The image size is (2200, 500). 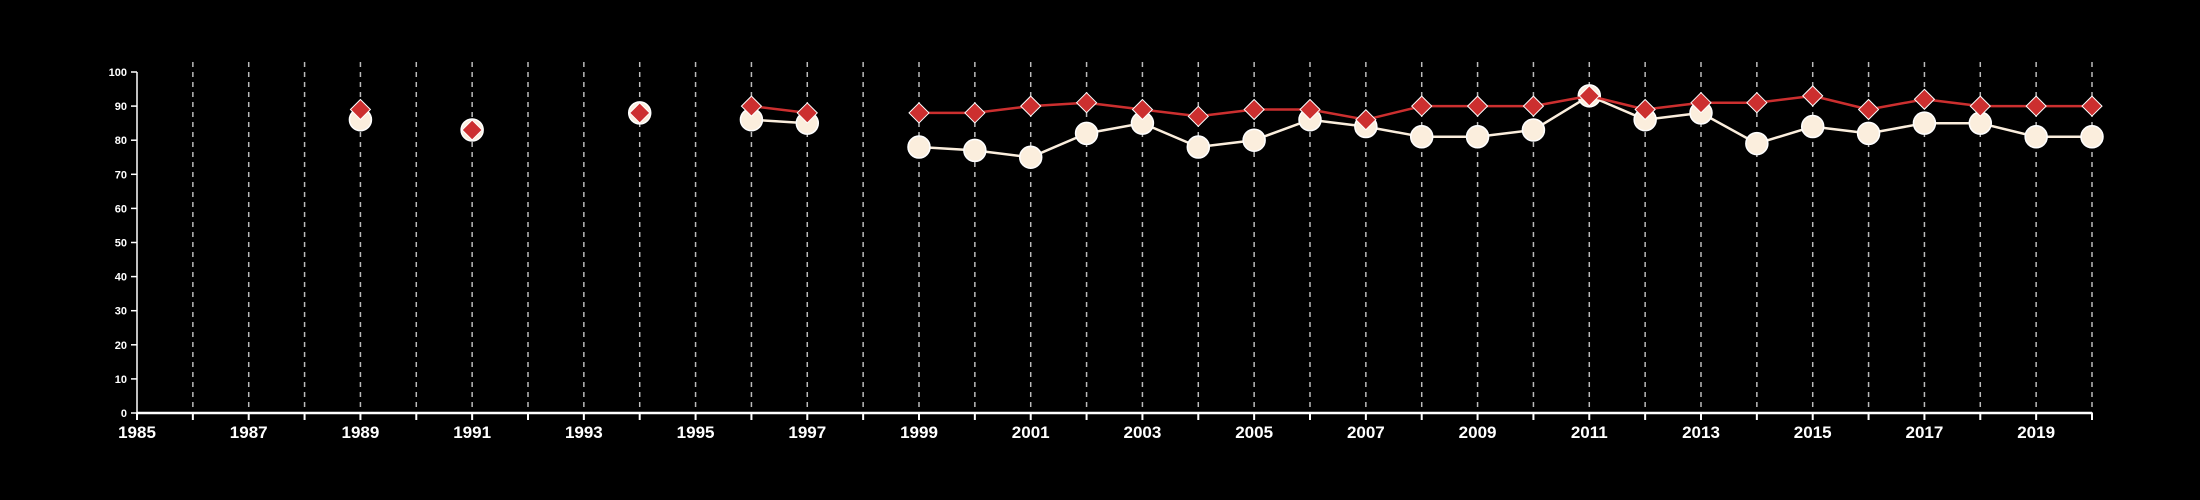 I want to click on y-tick-label-70: 70, so click(x=121, y=175).